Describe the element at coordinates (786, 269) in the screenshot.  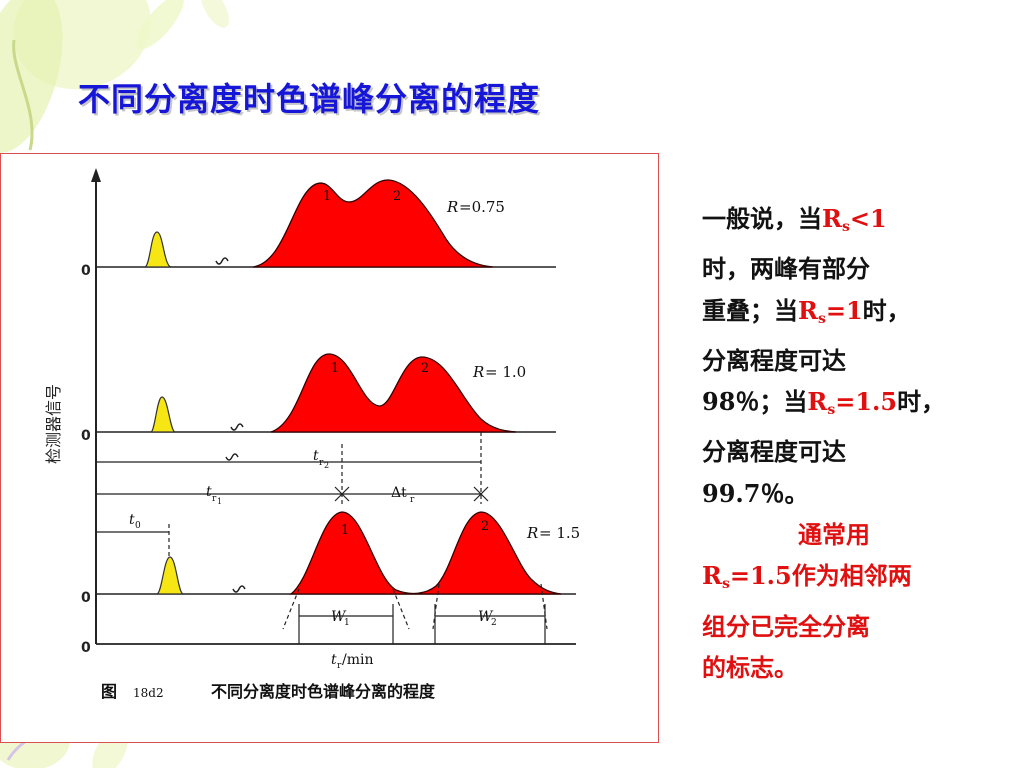
I see `explanation-line-2: 时，两峰有部分` at that location.